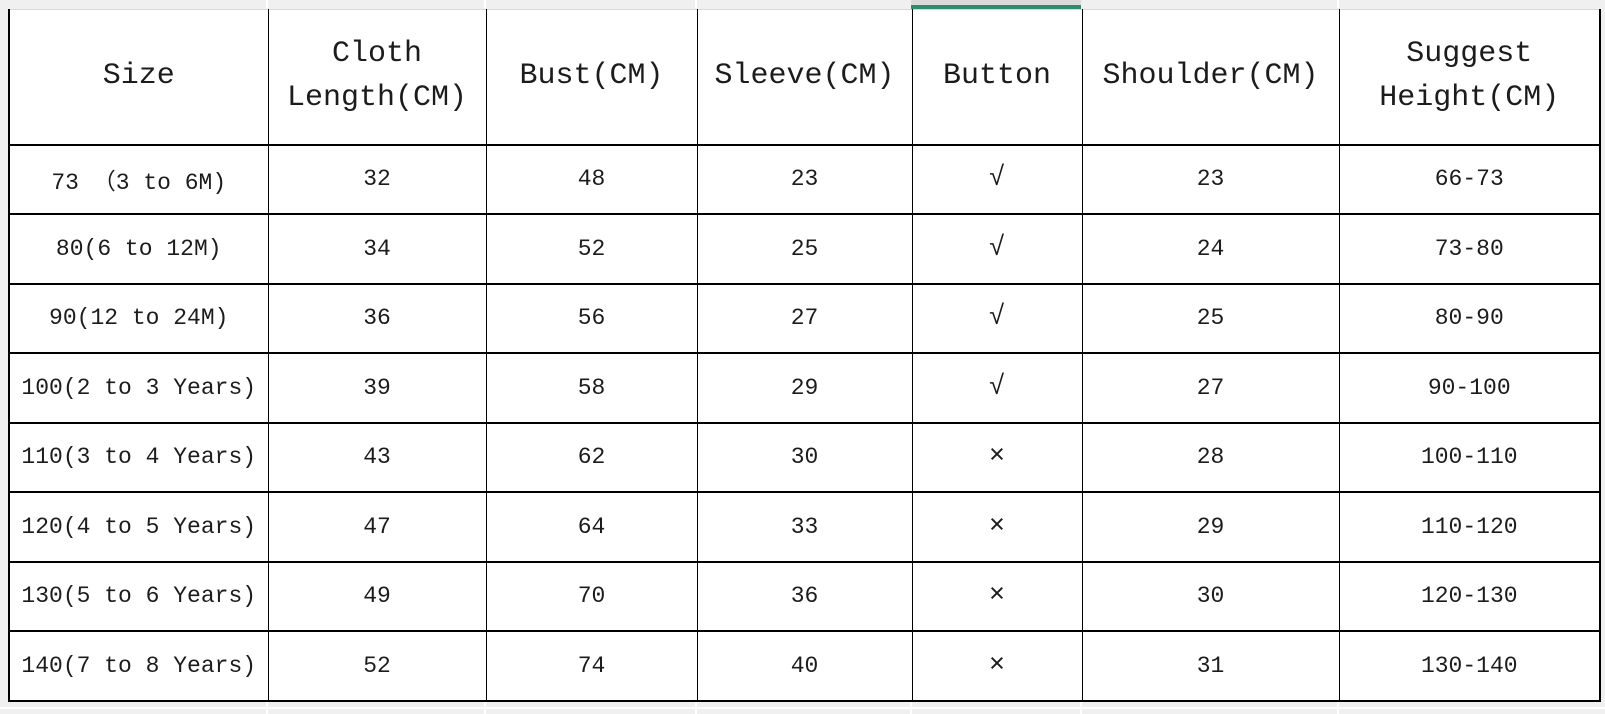 The height and width of the screenshot is (714, 1605). I want to click on table-row: 90(12 to 24M) 36 56 27 √ 25 80-90, so click(804, 318).